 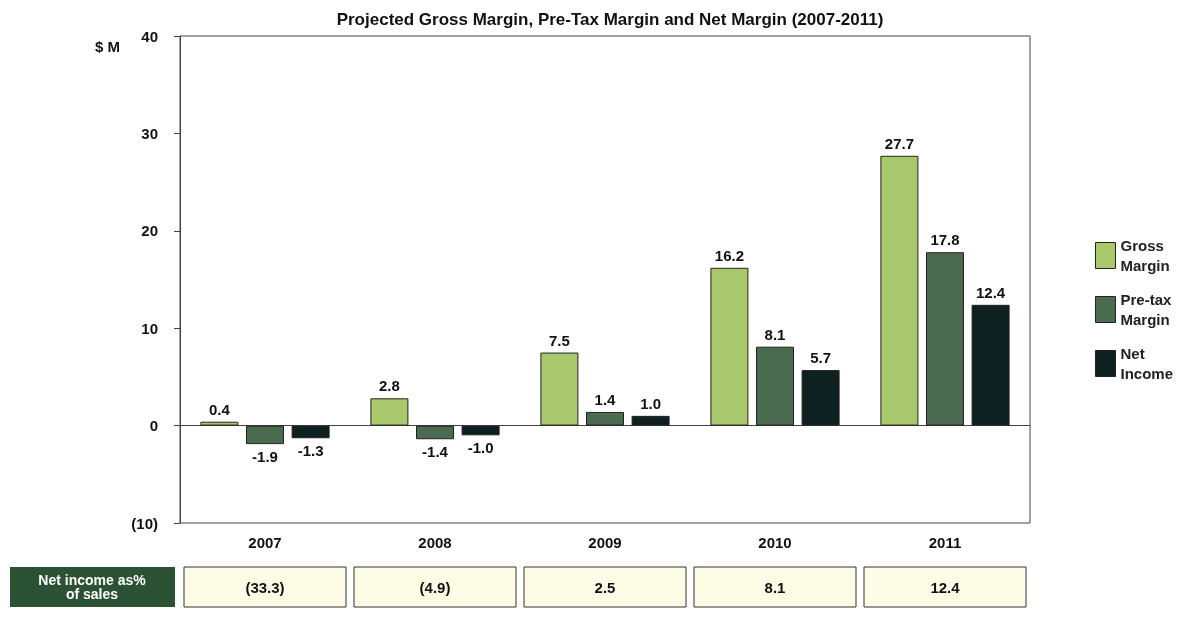 I want to click on data-label: 8.1, so click(x=775, y=334).